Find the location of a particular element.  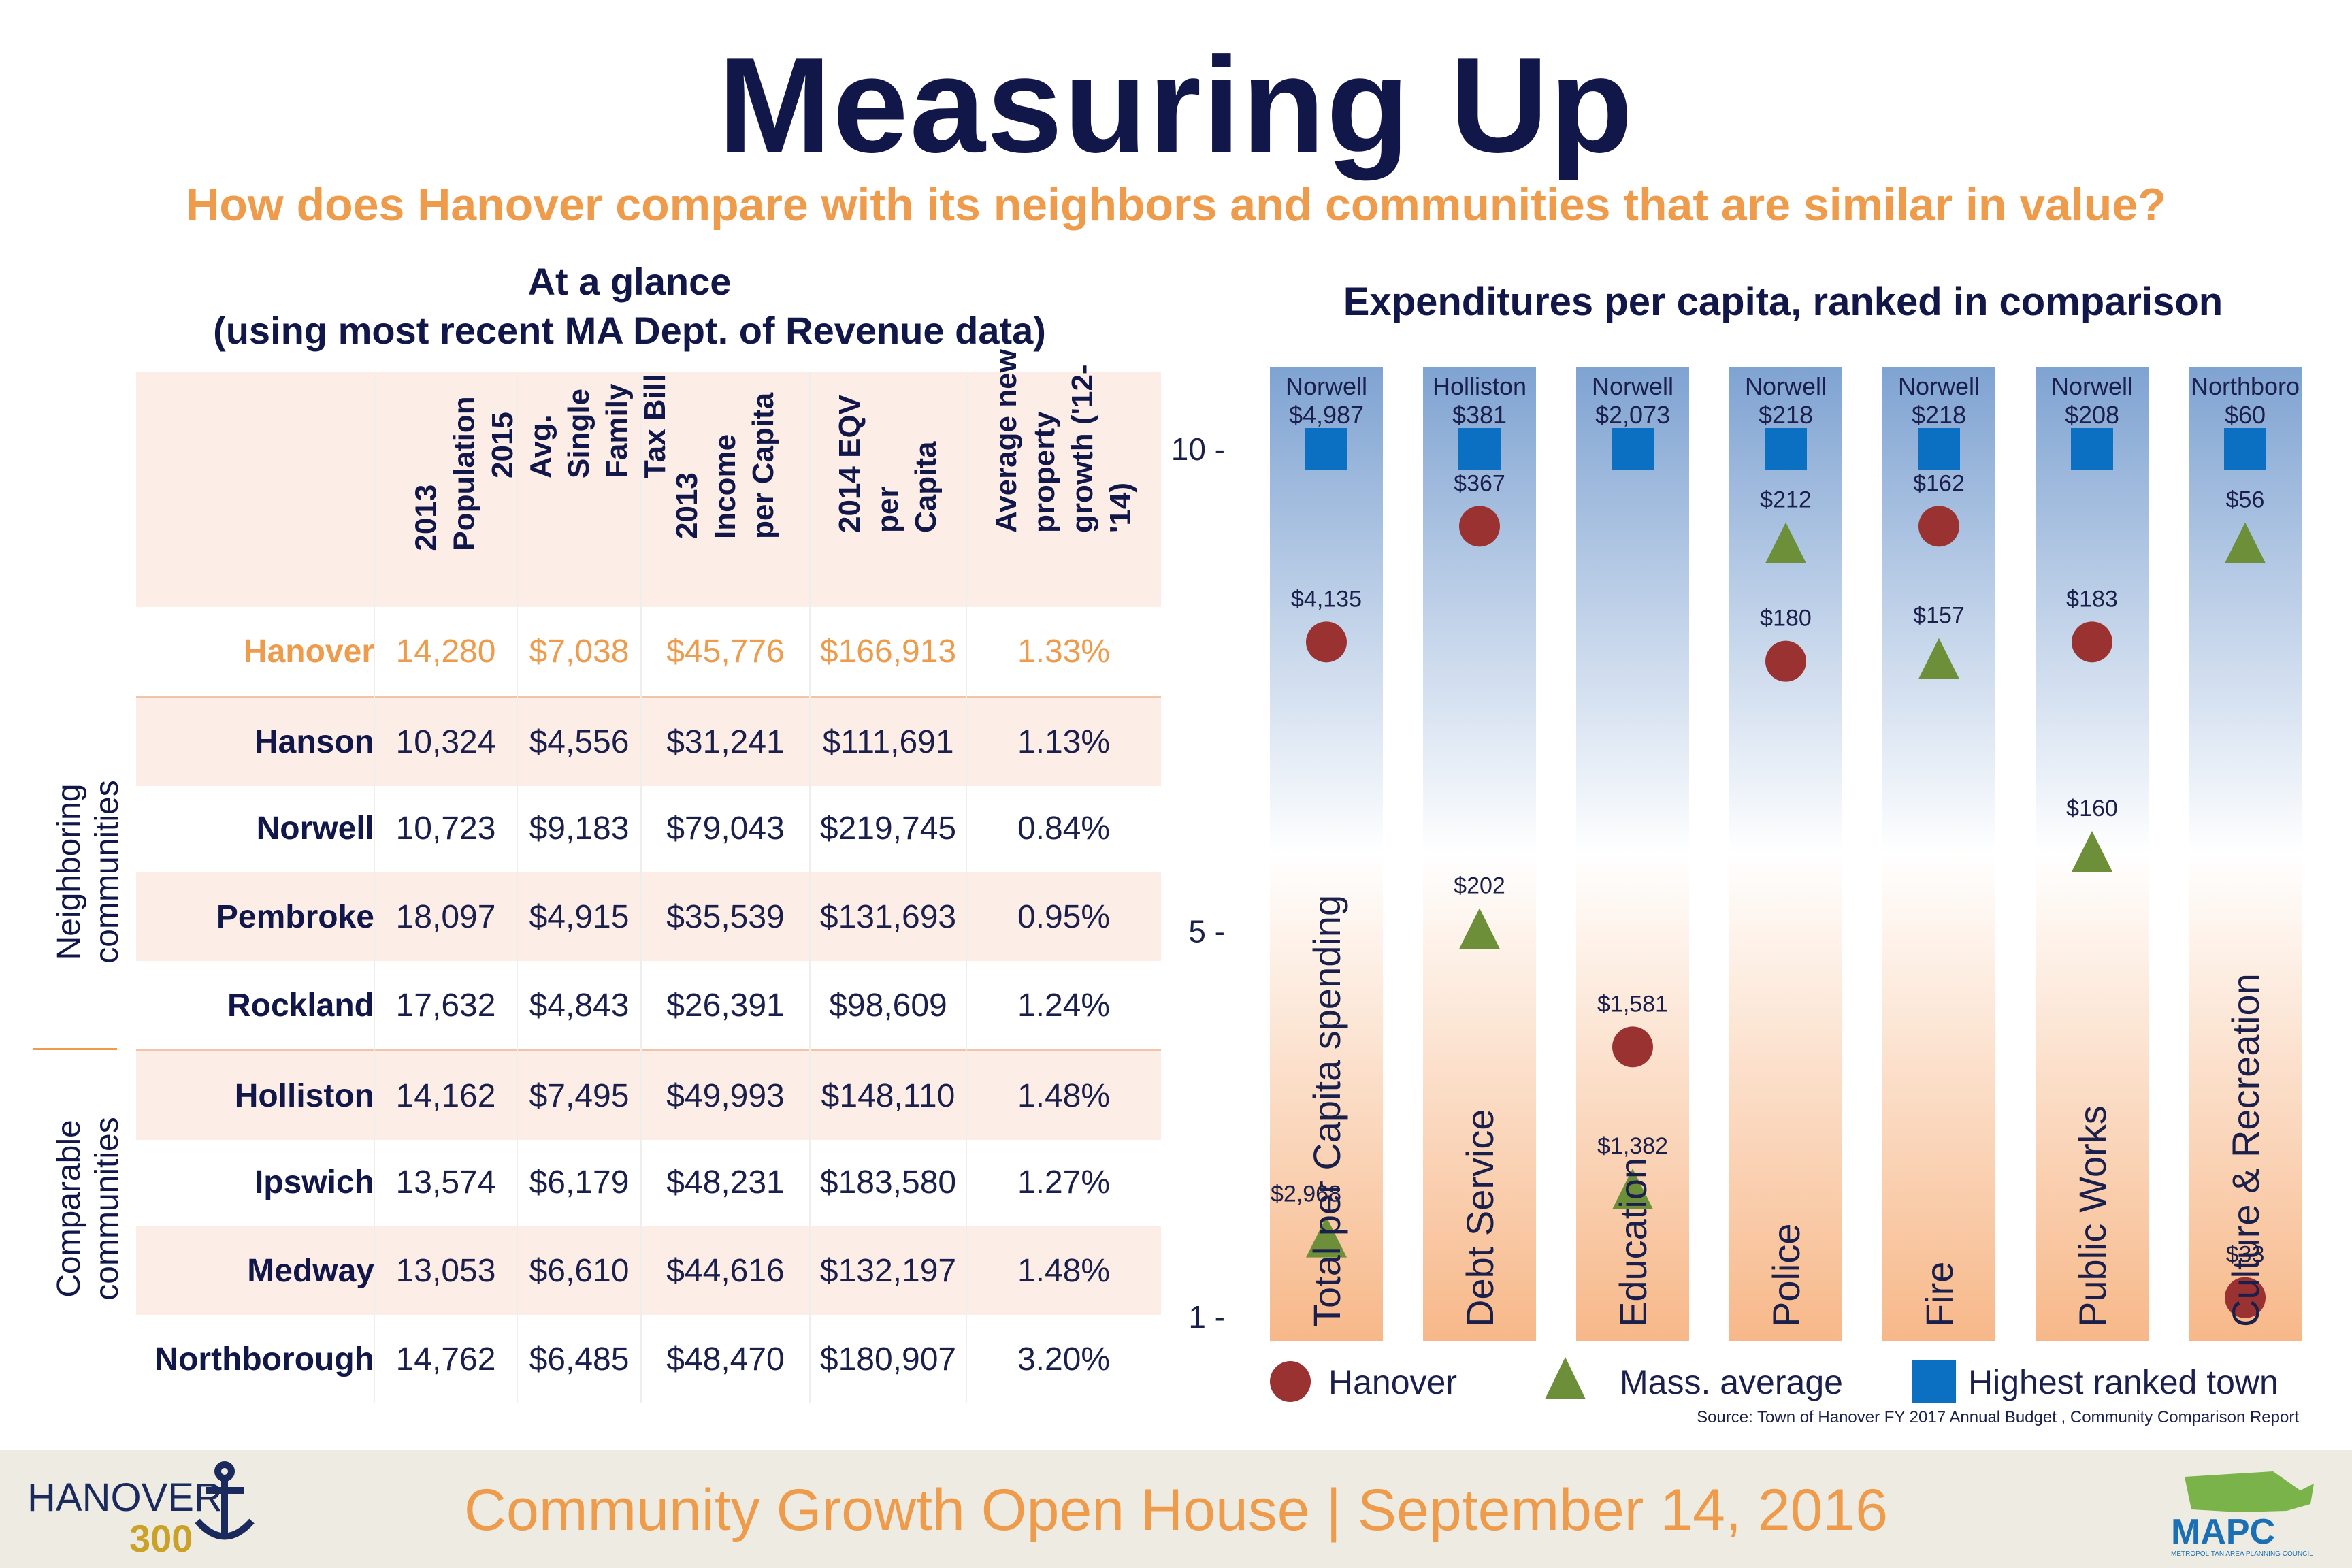

table-cell: $4,556 is located at coordinates (579, 742).